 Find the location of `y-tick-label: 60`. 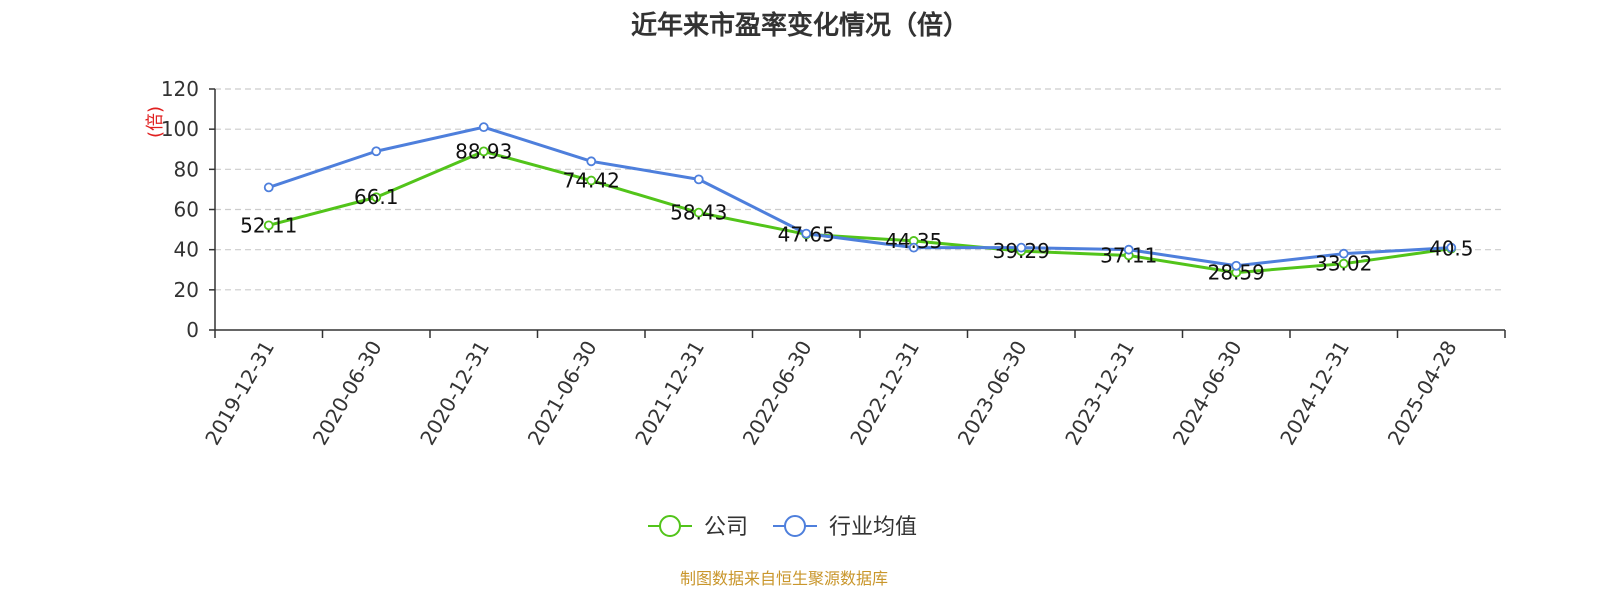

y-tick-label: 60 is located at coordinates (186, 210).